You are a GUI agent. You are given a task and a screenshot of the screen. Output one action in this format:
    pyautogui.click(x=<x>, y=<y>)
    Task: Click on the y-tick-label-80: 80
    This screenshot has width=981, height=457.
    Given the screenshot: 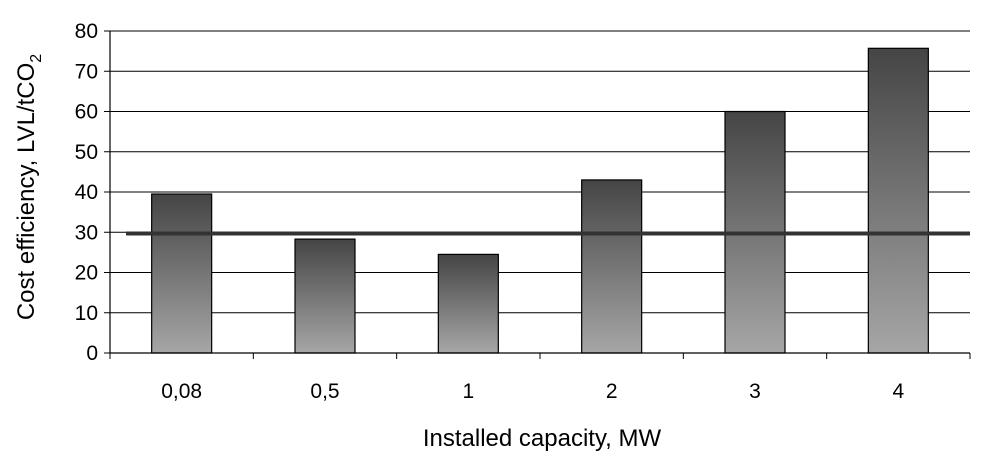 What is the action you would take?
    pyautogui.click(x=86, y=31)
    